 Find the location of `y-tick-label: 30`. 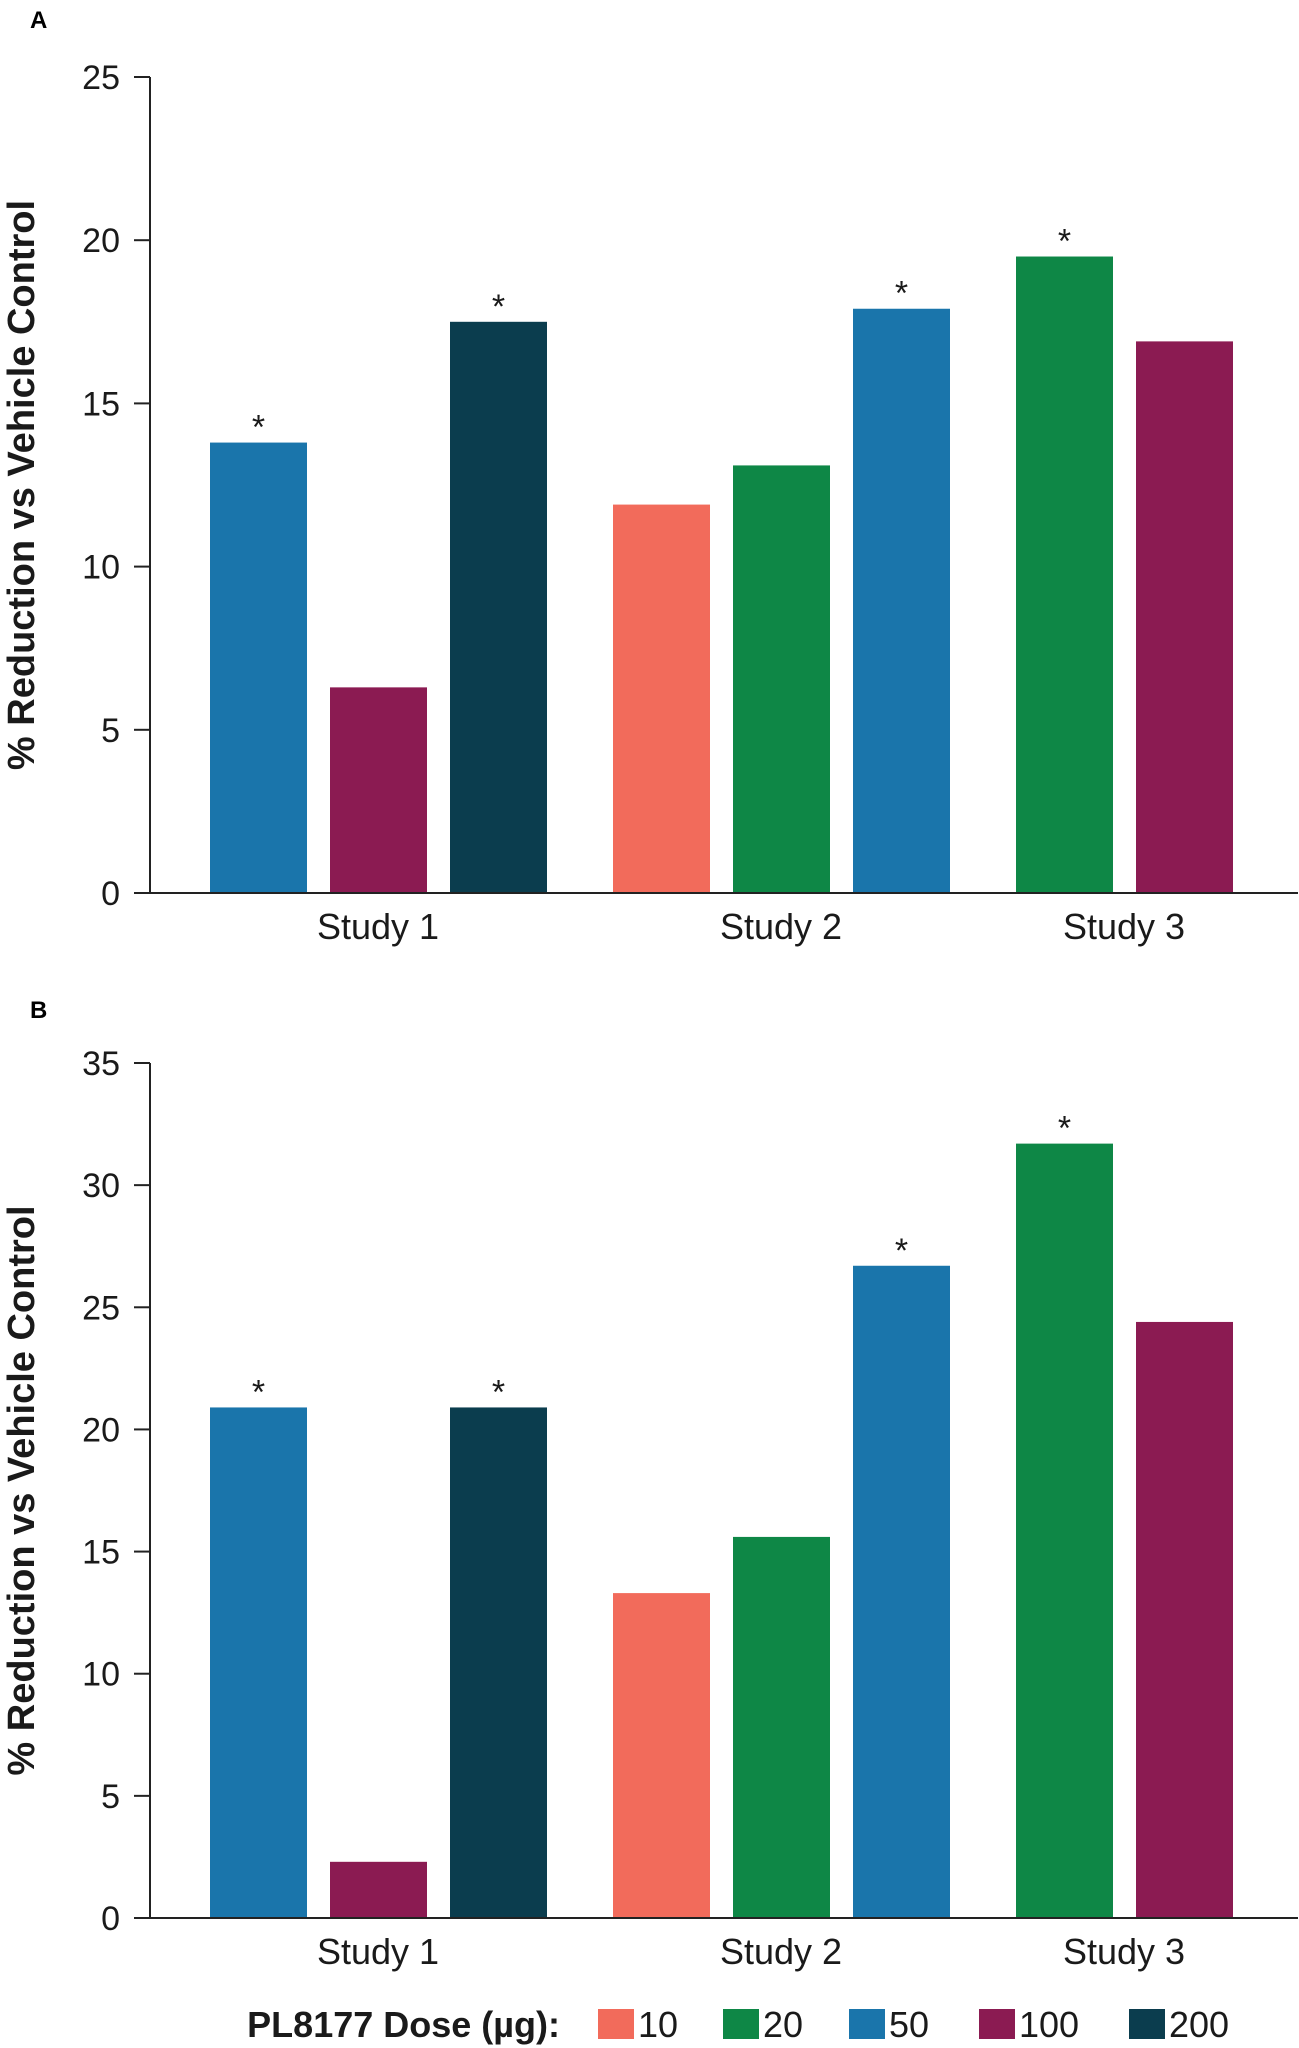

y-tick-label: 30 is located at coordinates (101, 1186).